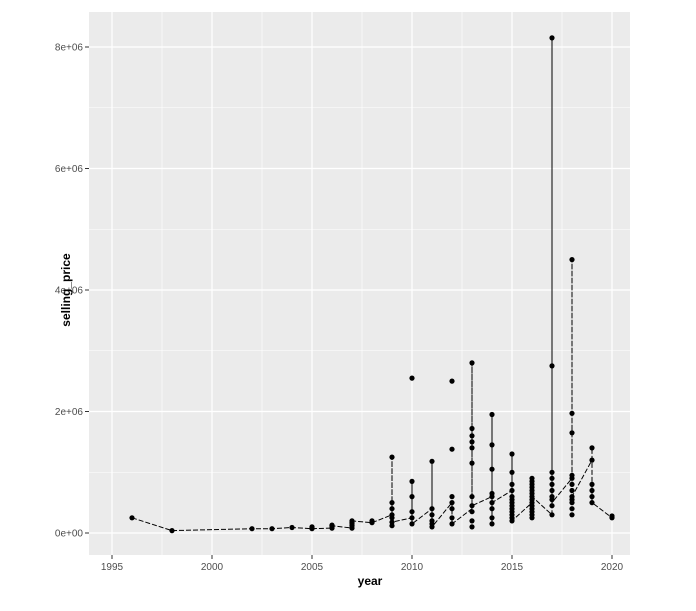  I want to click on y-axis-title: selling_price, so click(66, 290).